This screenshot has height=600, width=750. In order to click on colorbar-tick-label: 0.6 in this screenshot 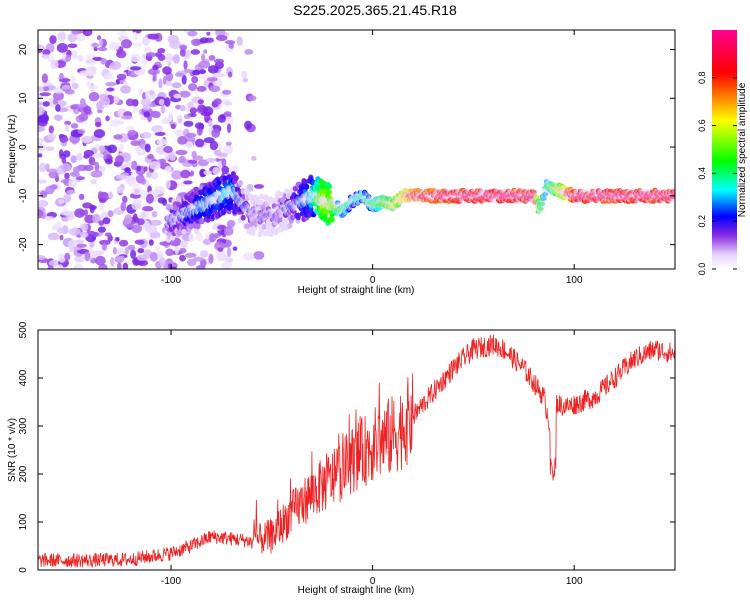, I will do `click(702, 125)`.